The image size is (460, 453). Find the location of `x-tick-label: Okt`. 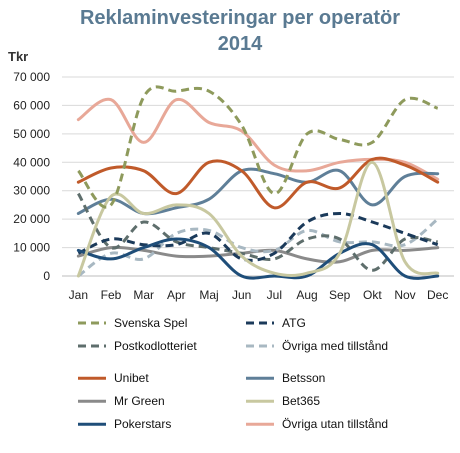

x-tick-label: Okt is located at coordinates (372, 295).